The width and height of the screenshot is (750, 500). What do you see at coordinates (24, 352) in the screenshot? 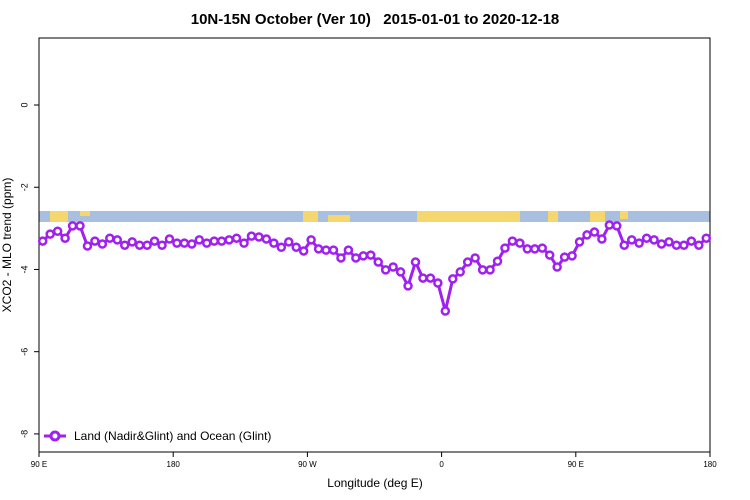
I see `y-tick-label: -6` at bounding box center [24, 352].